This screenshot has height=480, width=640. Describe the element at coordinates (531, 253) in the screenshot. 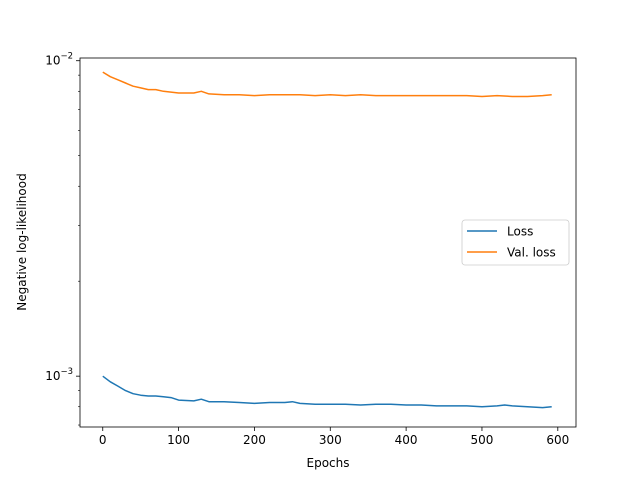

I see `legend-label-val-loss: Val. loss` at that location.